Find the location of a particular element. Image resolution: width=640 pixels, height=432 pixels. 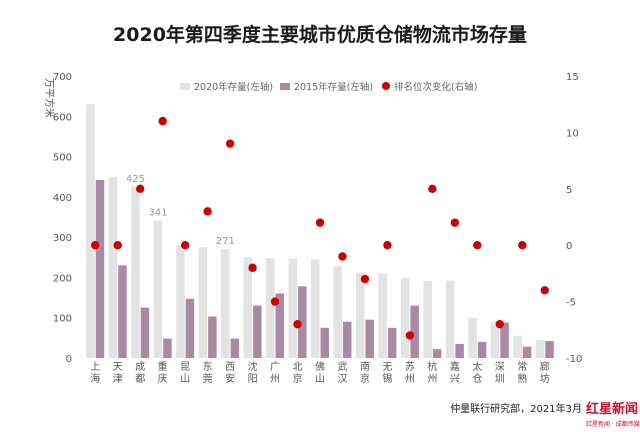

x-label-9: 北京 is located at coordinates (298, 373).